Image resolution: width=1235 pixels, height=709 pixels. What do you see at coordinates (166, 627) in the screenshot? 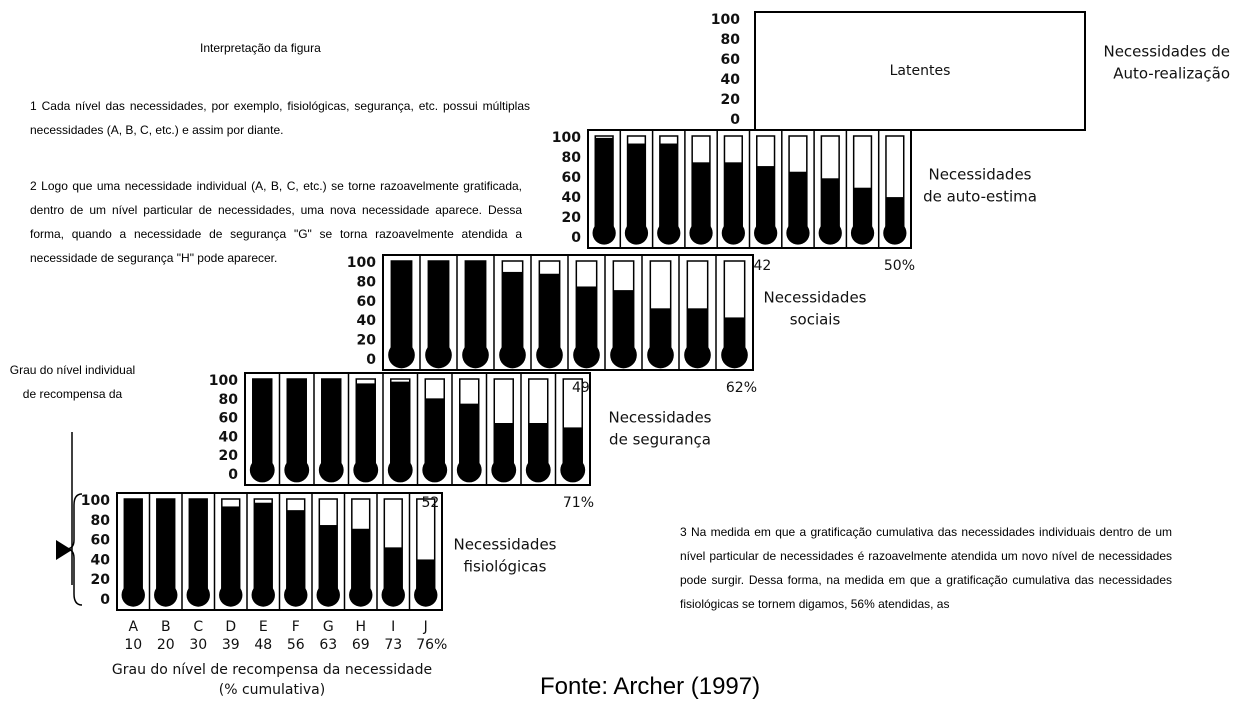
I see `letter: B` at bounding box center [166, 627].